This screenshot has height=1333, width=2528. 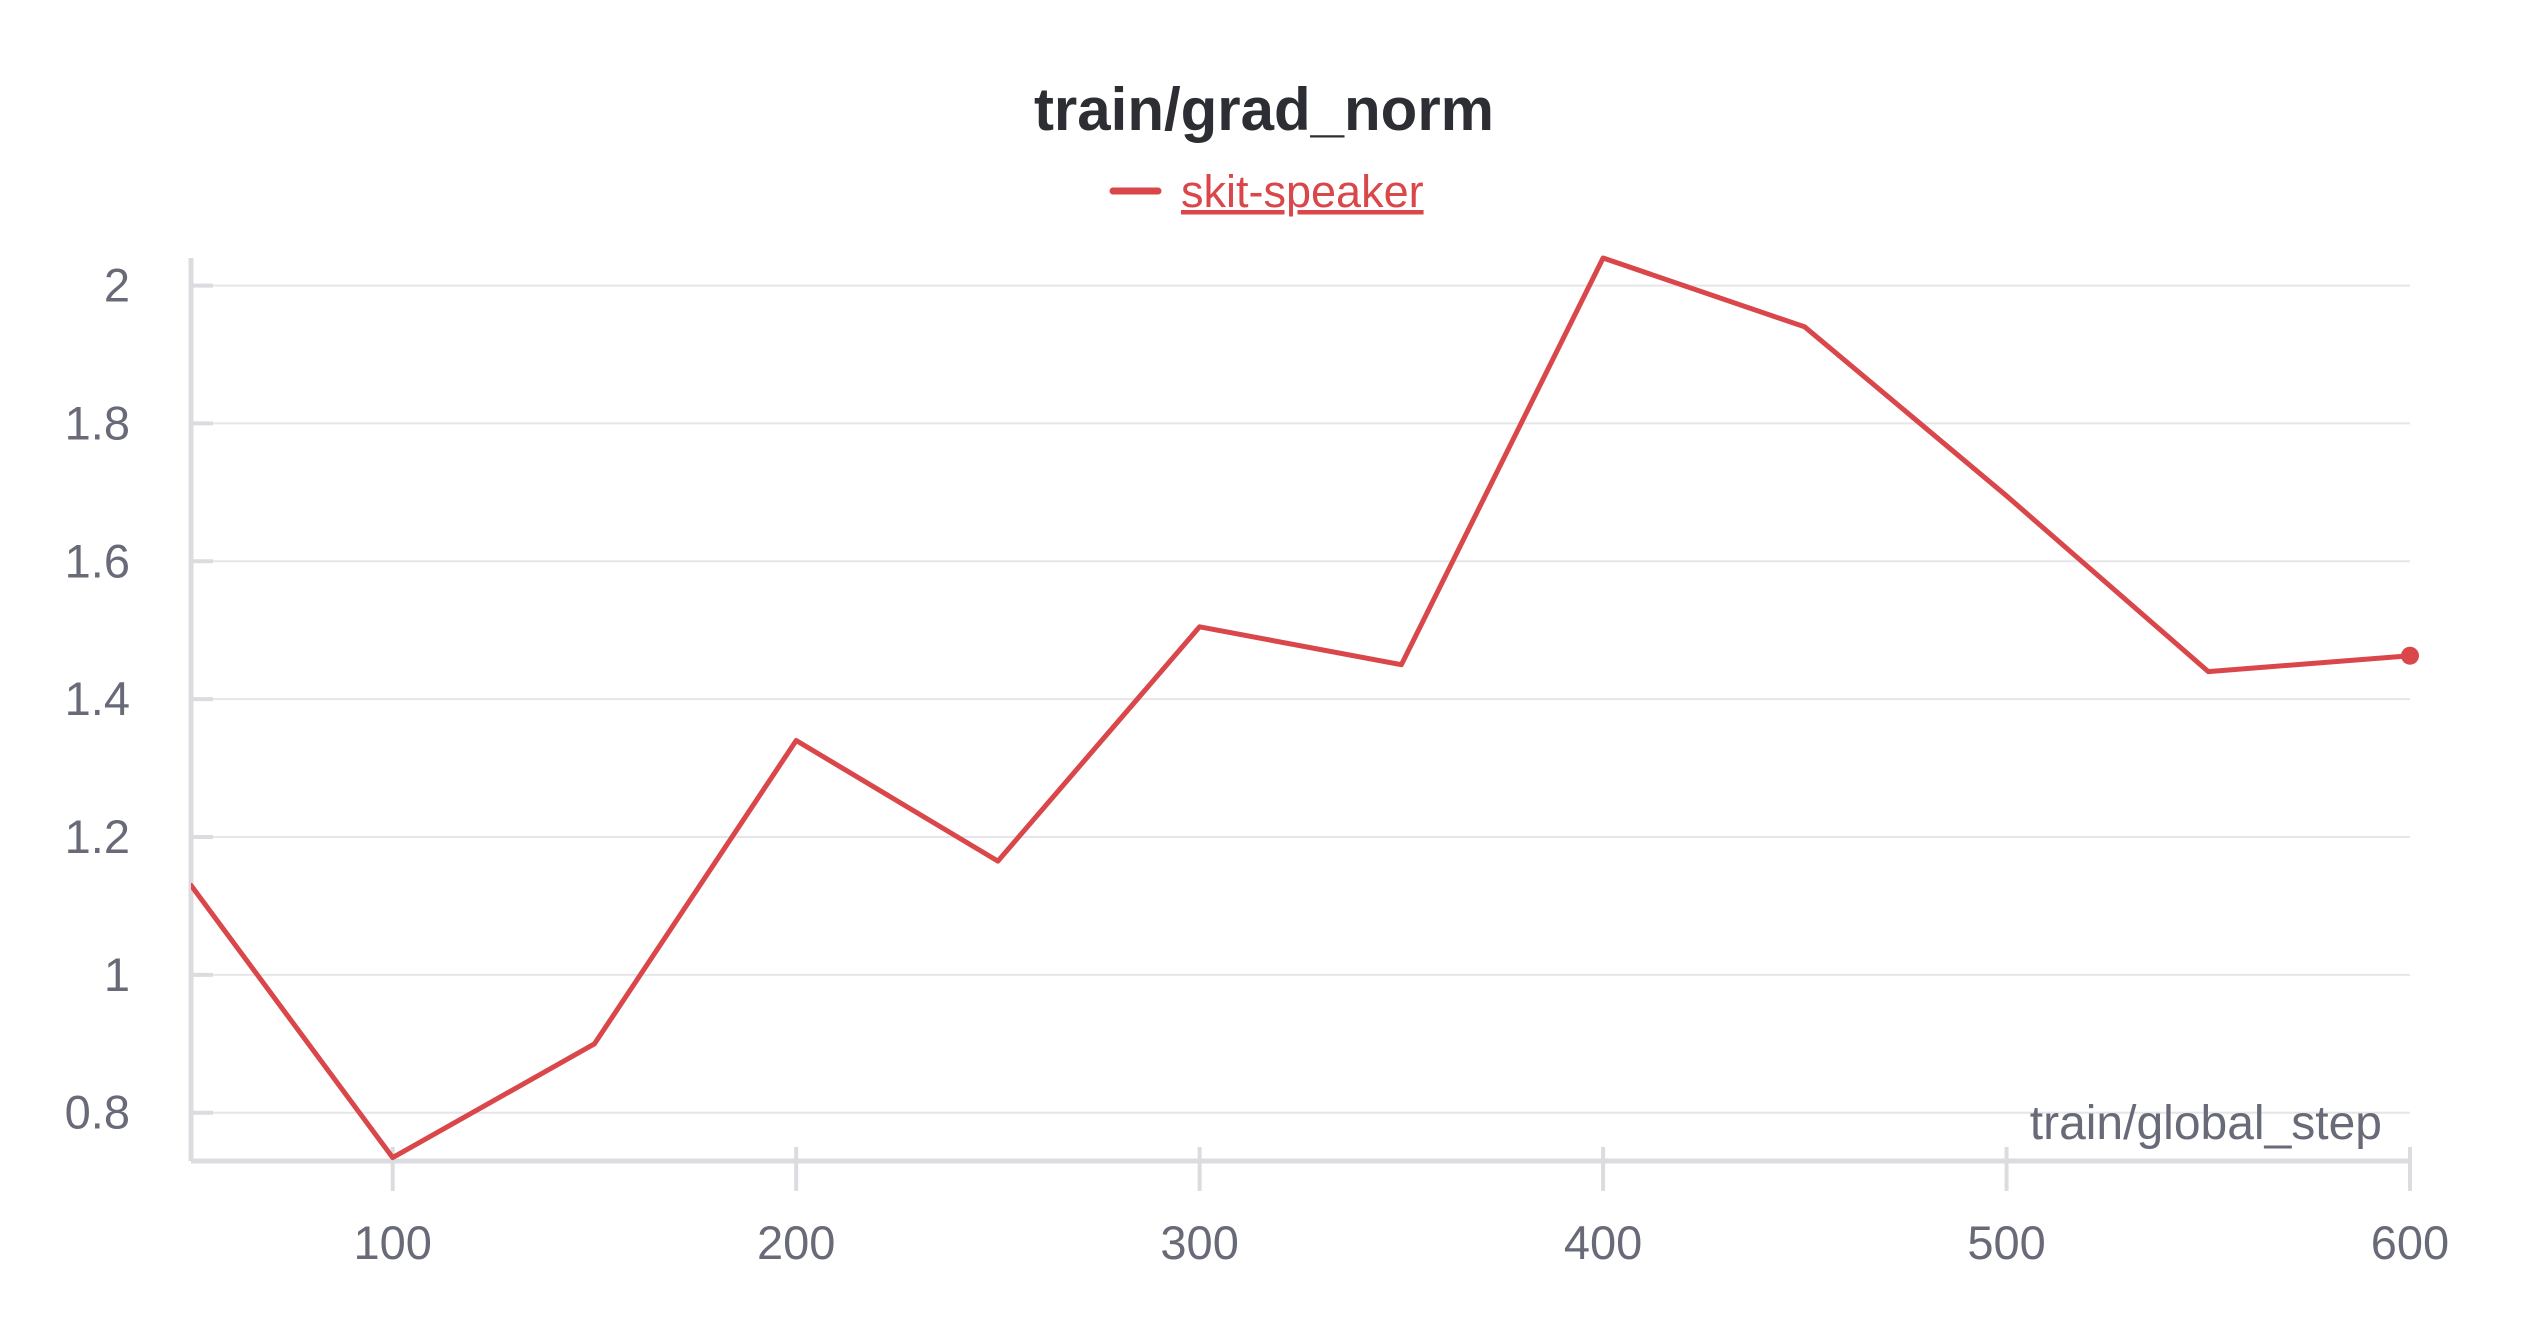 I want to click on y-tick-label-6: 2, so click(x=117, y=285).